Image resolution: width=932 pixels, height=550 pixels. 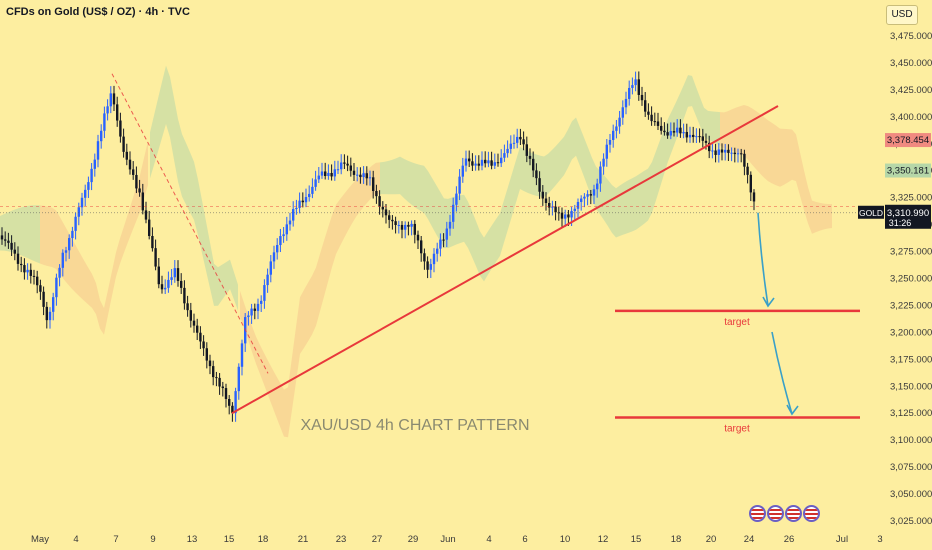 What do you see at coordinates (911, 359) in the screenshot?
I see `y-tick-label: 3,175.000` at bounding box center [911, 359].